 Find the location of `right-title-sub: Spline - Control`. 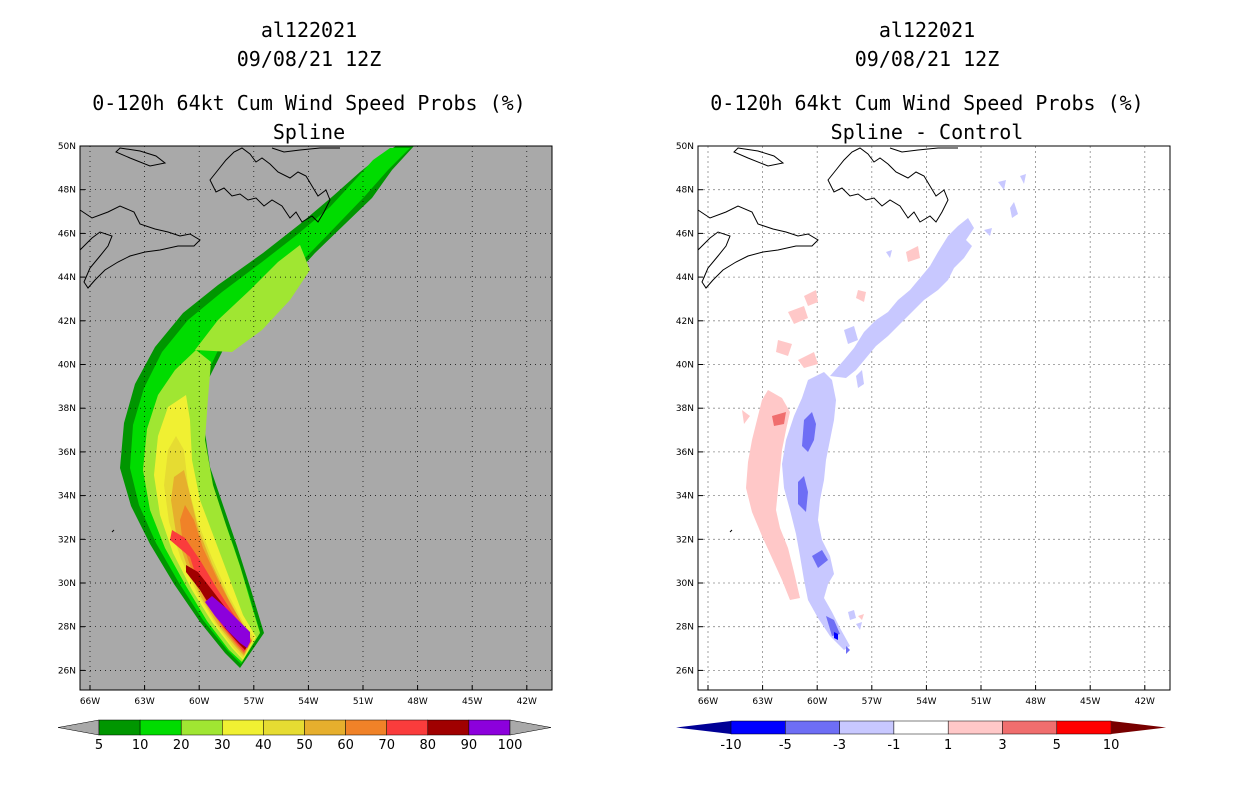

right-title-sub: Spline - Control is located at coordinates (927, 132).